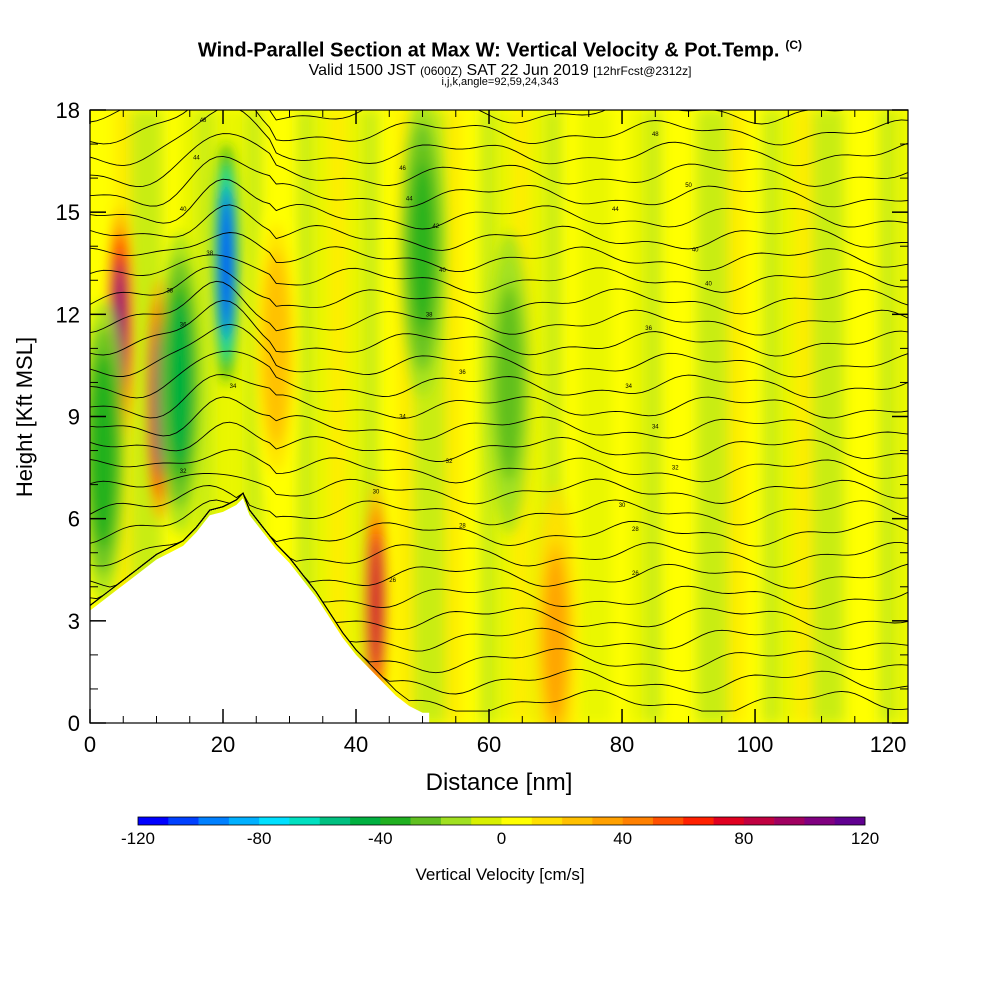 The width and height of the screenshot is (1000, 1000). Describe the element at coordinates (362, 70) in the screenshot. I see `valid-prefix: Valid 1500 JST` at that location.